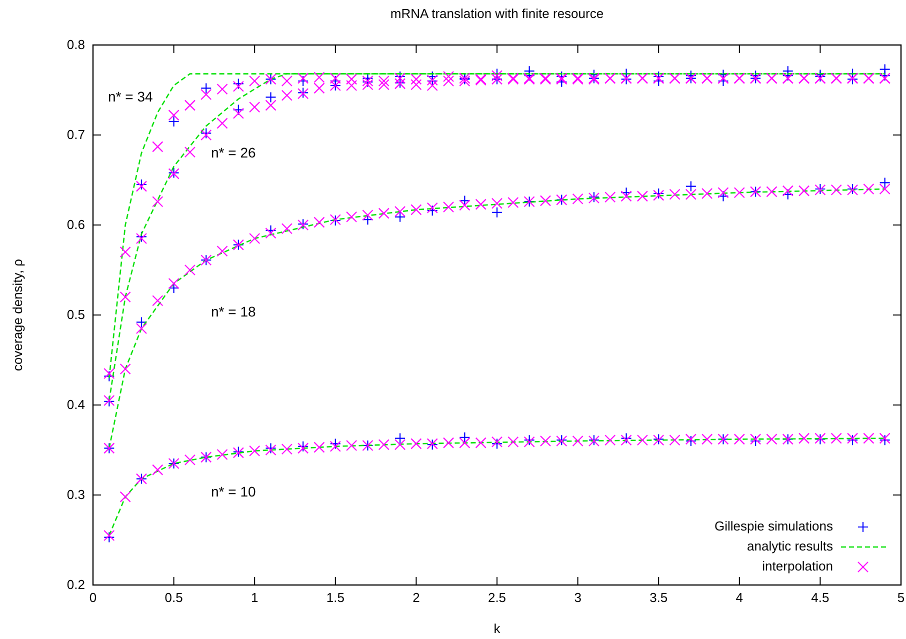 This screenshot has width=906, height=639. I want to click on legend-label: analytic results, so click(790, 546).